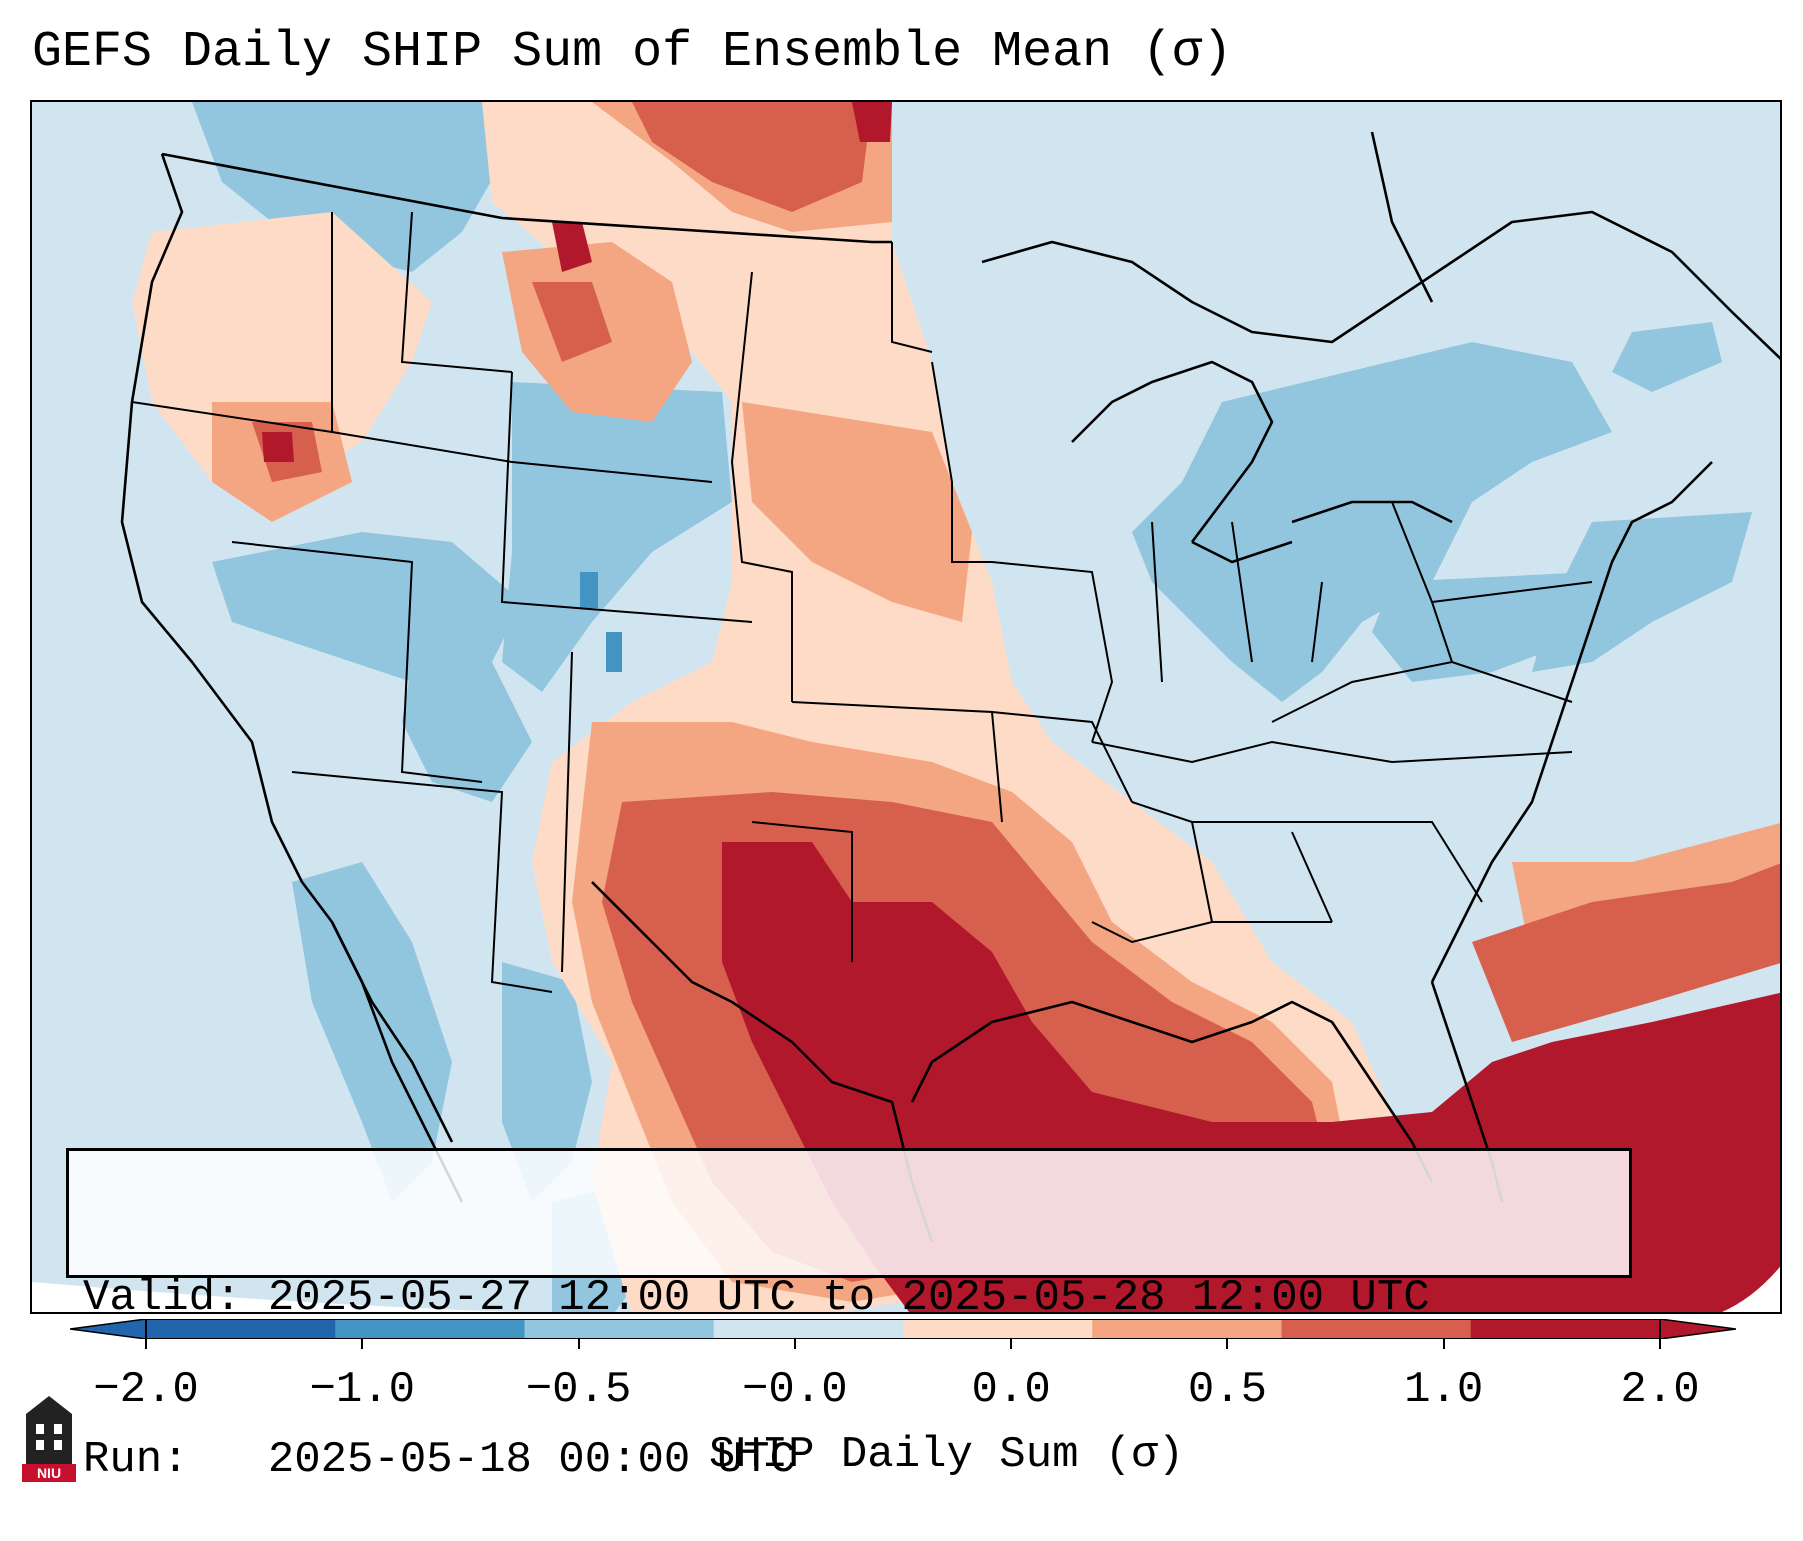  What do you see at coordinates (362, 1390) in the screenshot?
I see `colorbar-tick-label: −1.0` at bounding box center [362, 1390].